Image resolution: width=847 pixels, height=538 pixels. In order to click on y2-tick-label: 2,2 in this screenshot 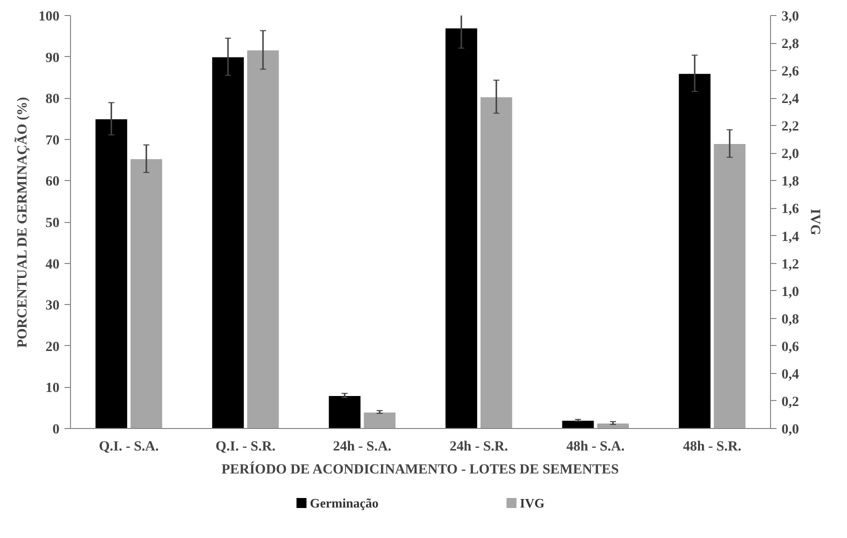, I will do `click(790, 127)`.